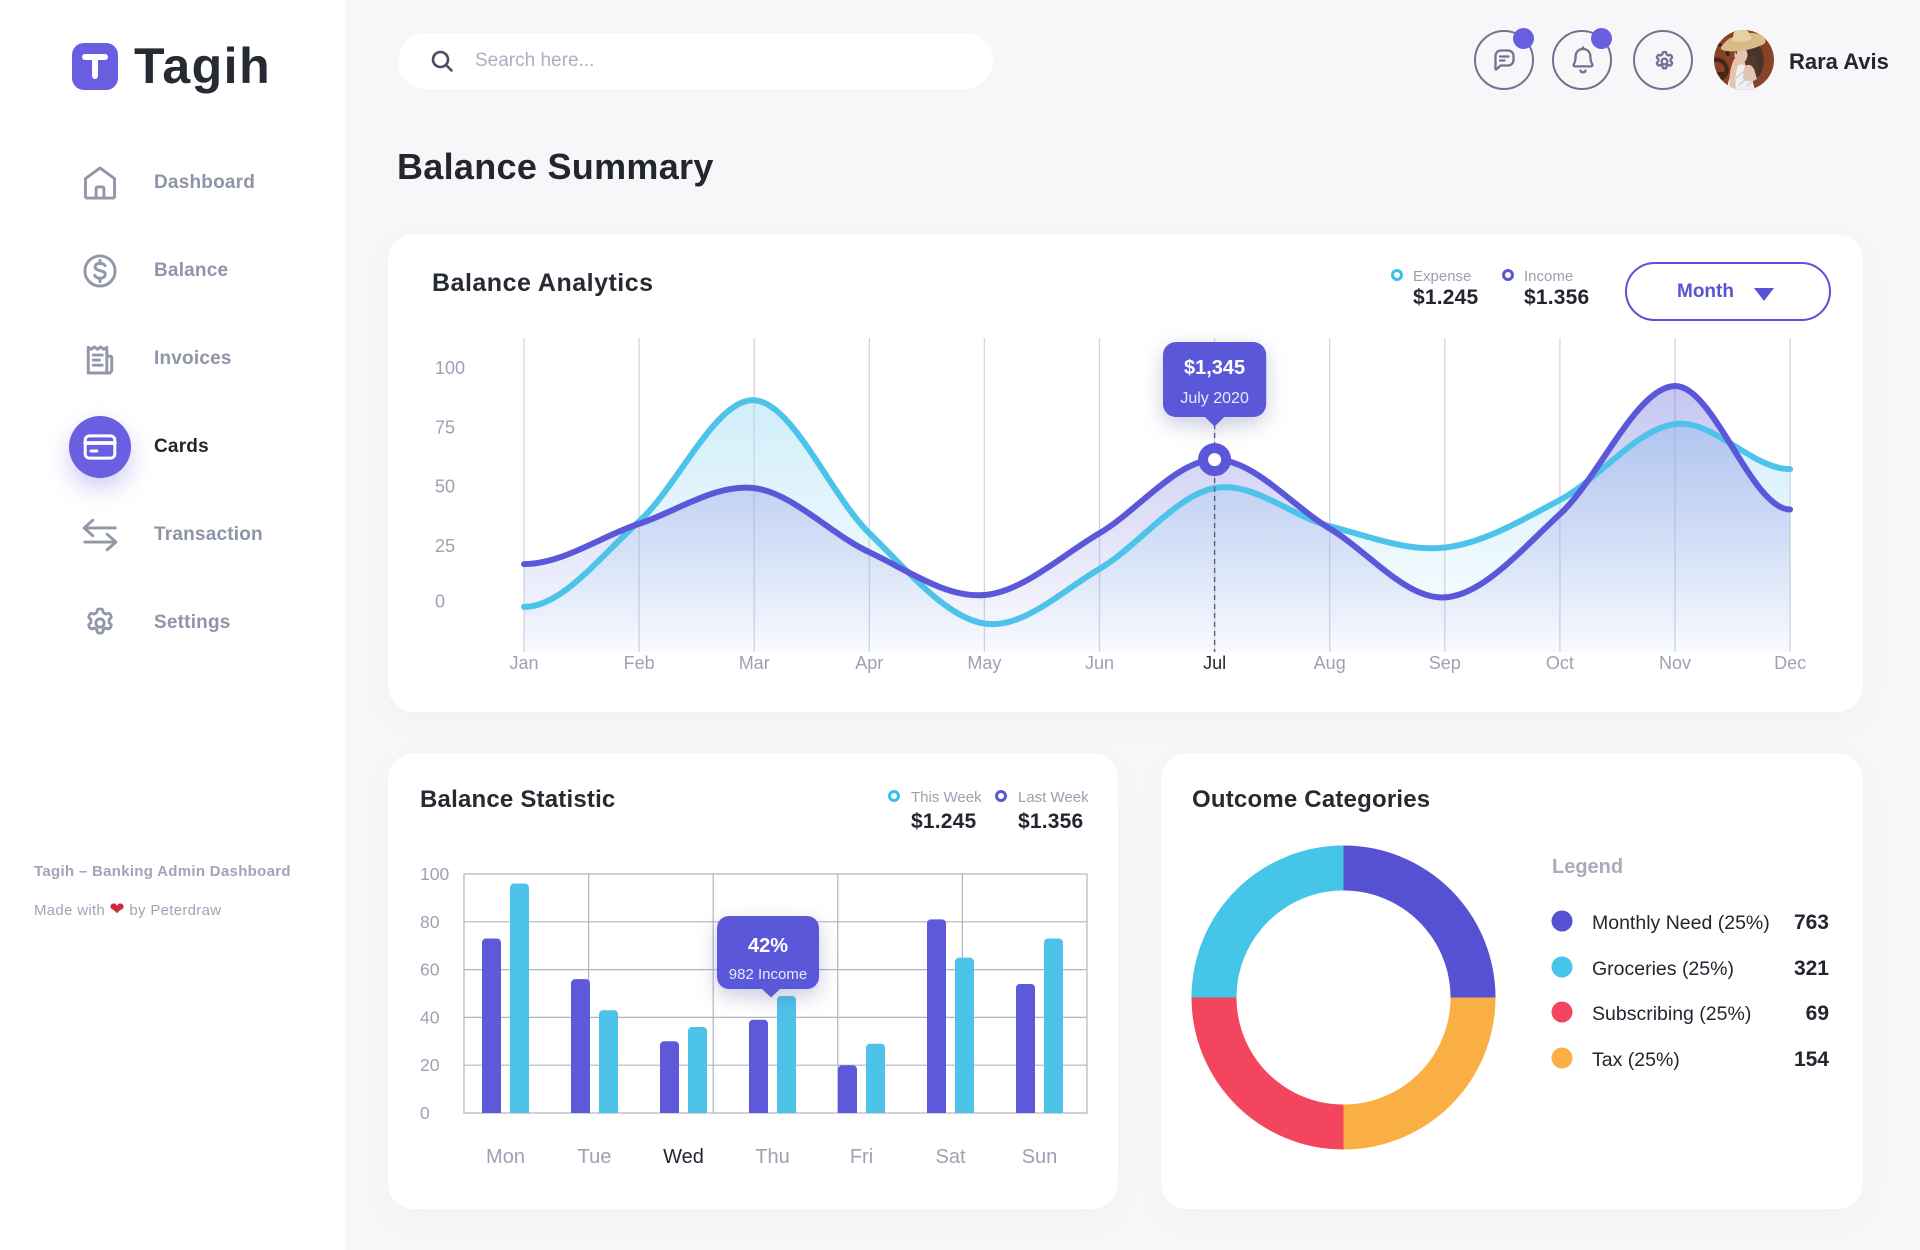  I want to click on svg-text: Jun, so click(1099, 663).